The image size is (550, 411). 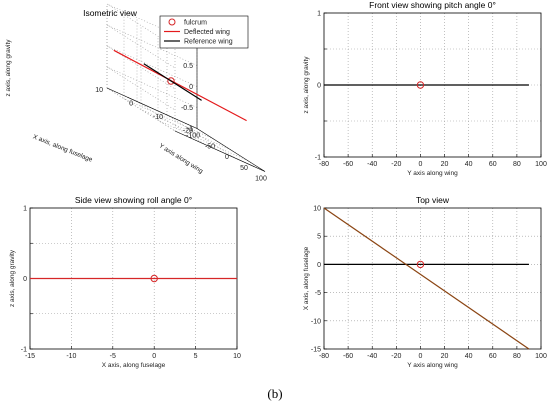 I want to click on x-tick-label: -15, so click(x=30, y=356).